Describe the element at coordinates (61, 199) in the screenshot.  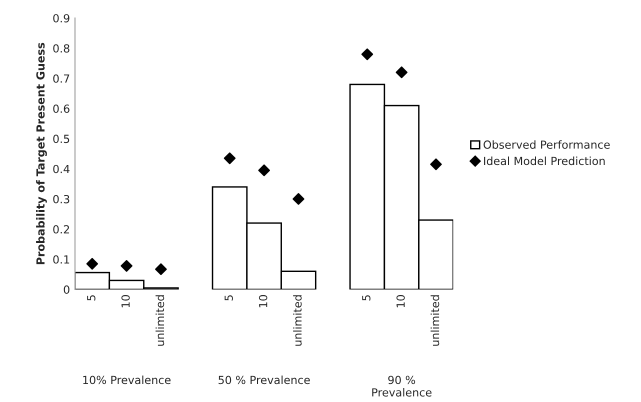
I see `y-tick-label: 0.3` at that location.